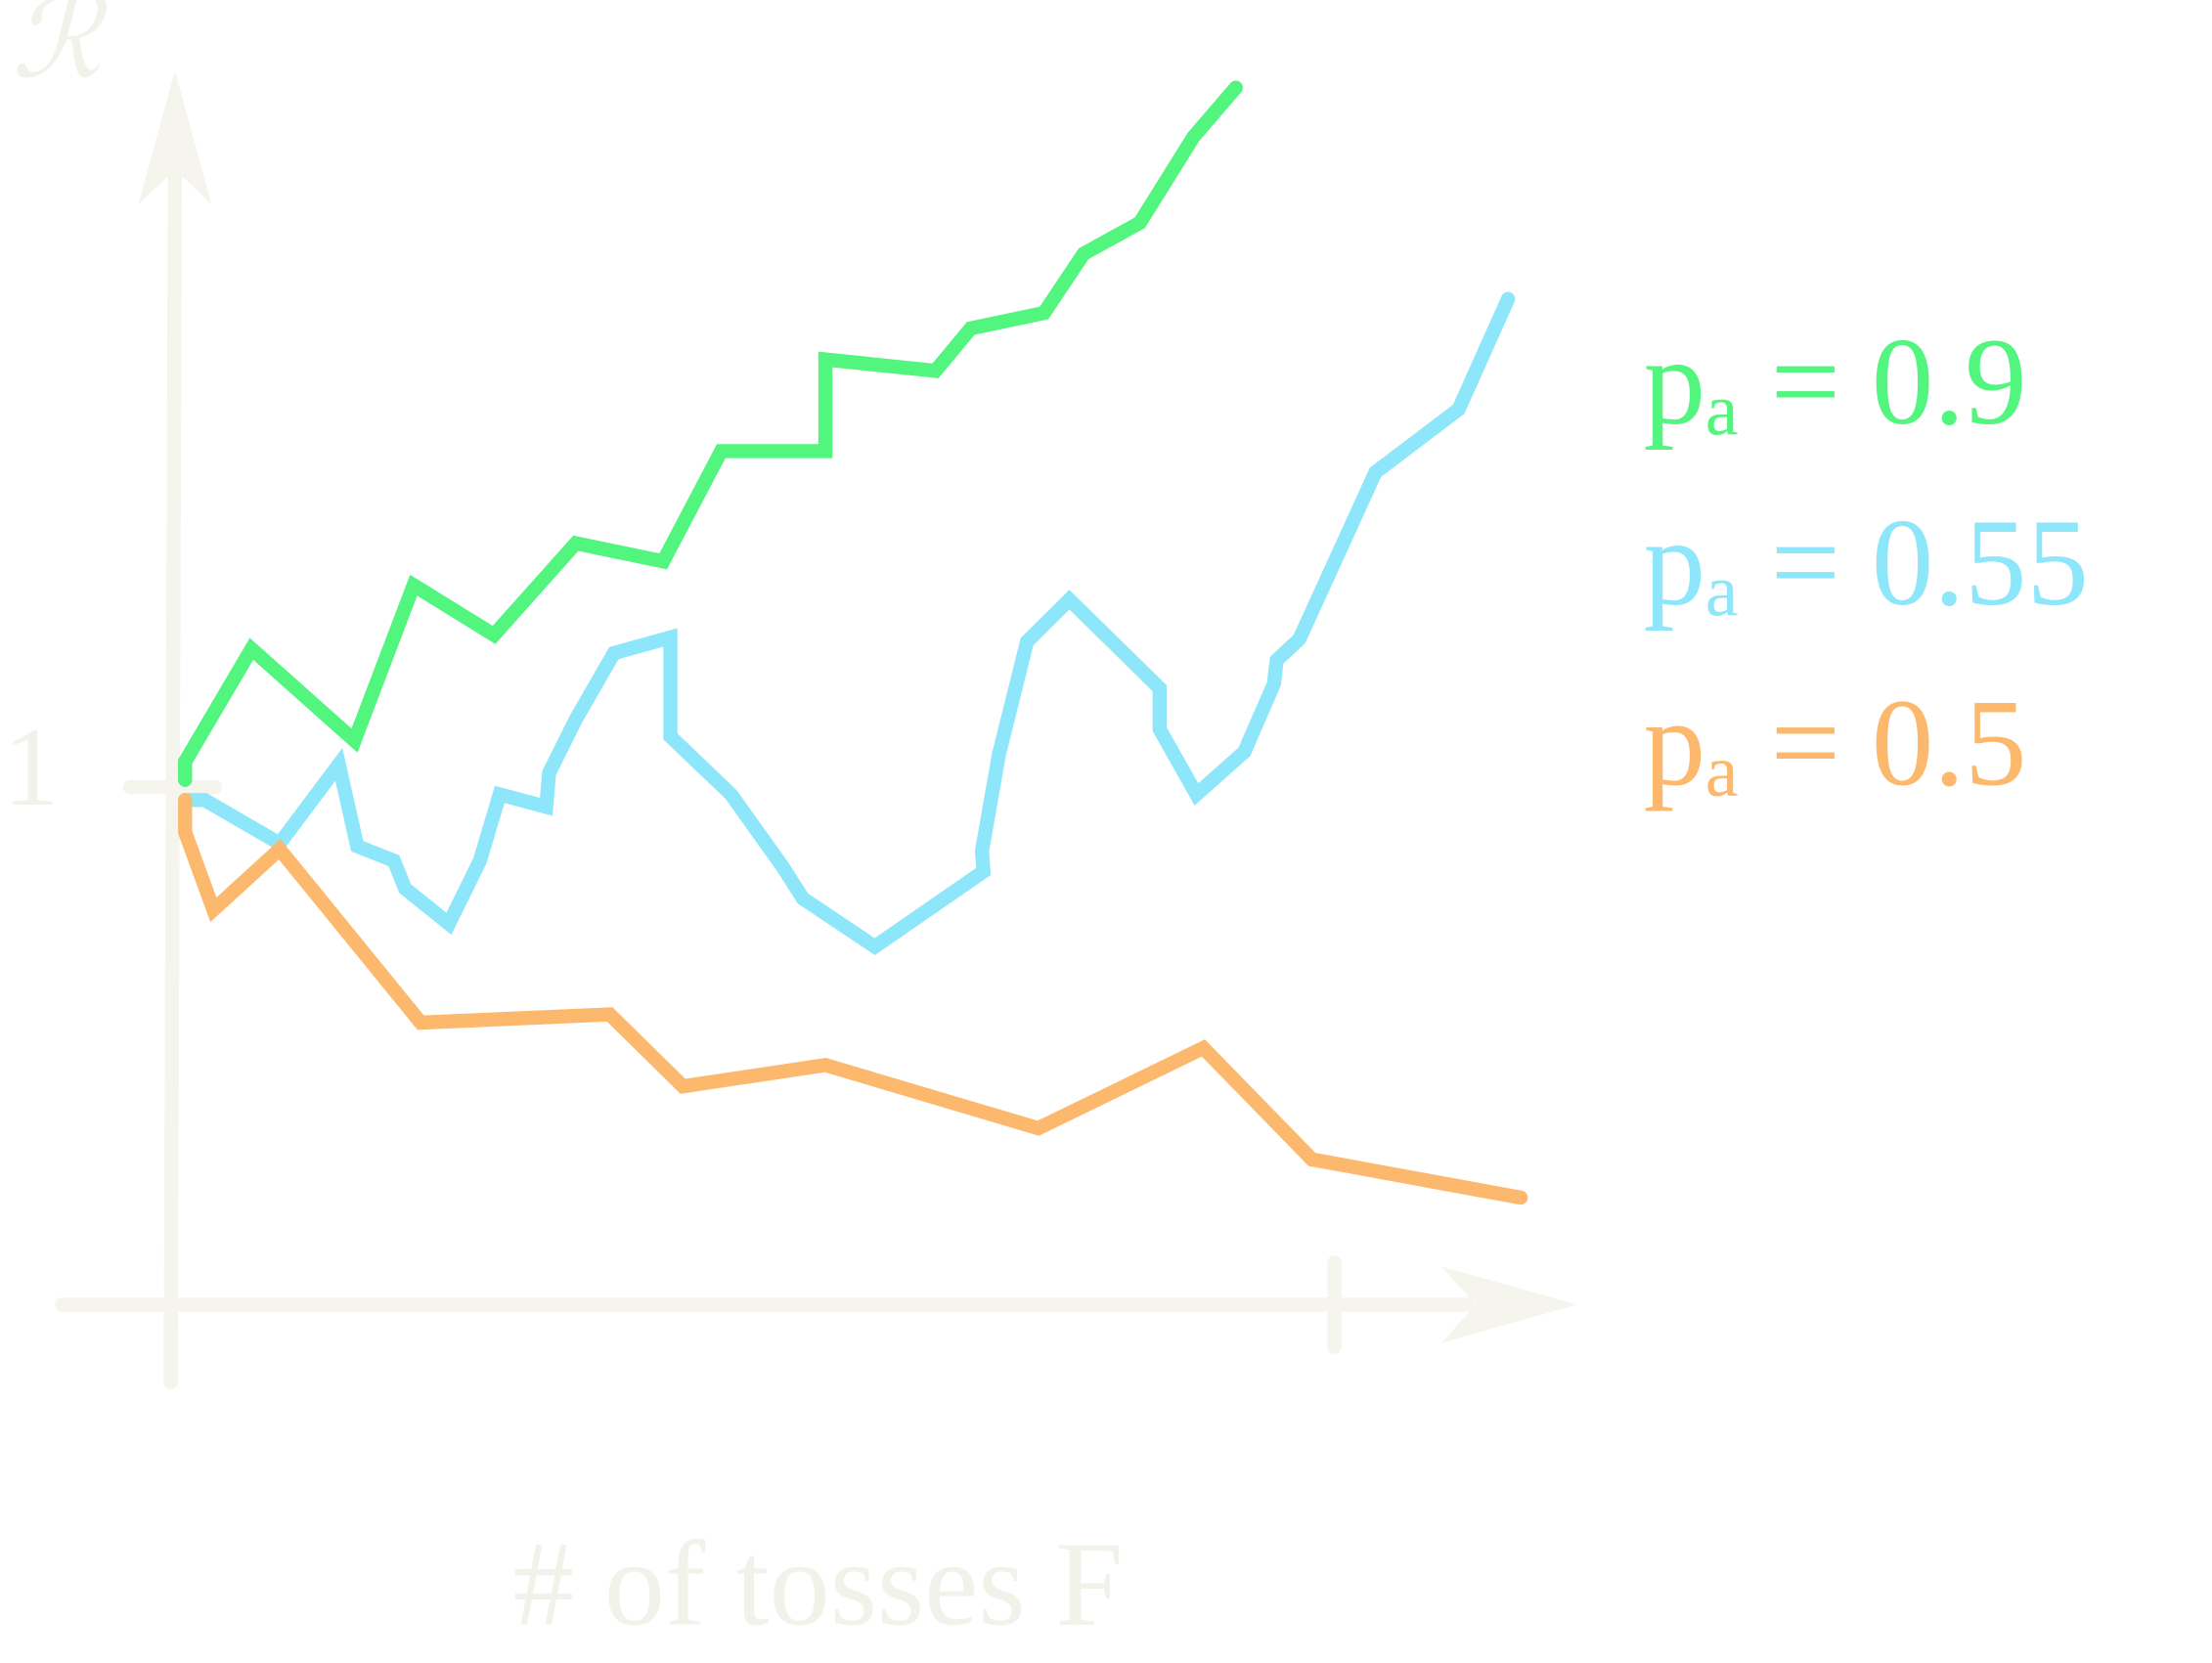 This screenshot has width=2212, height=1663. I want to click on y-axis-line, so click(173, 772).